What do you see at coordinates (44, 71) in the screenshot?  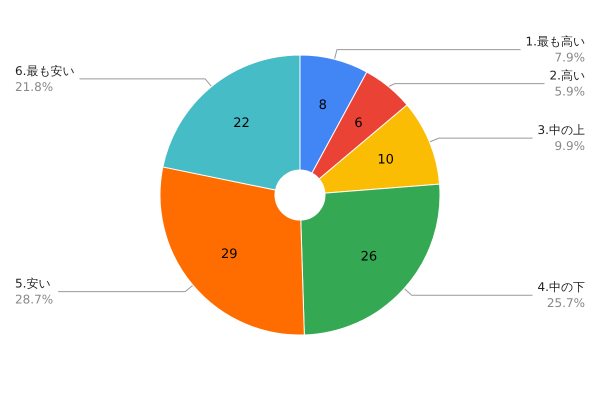 I see `slice-label: 6.最も安い` at bounding box center [44, 71].